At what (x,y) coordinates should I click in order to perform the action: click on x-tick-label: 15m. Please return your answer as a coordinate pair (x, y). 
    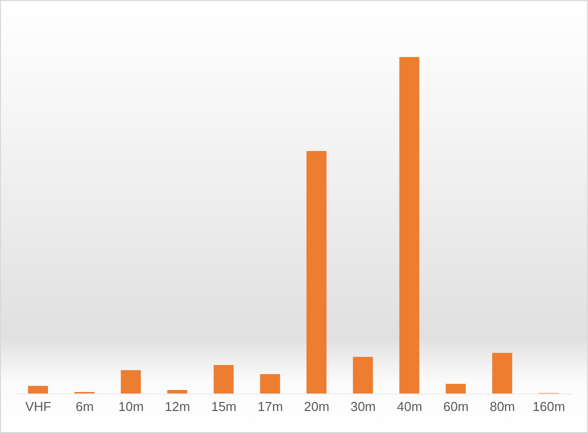
    Looking at the image, I should click on (224, 406).